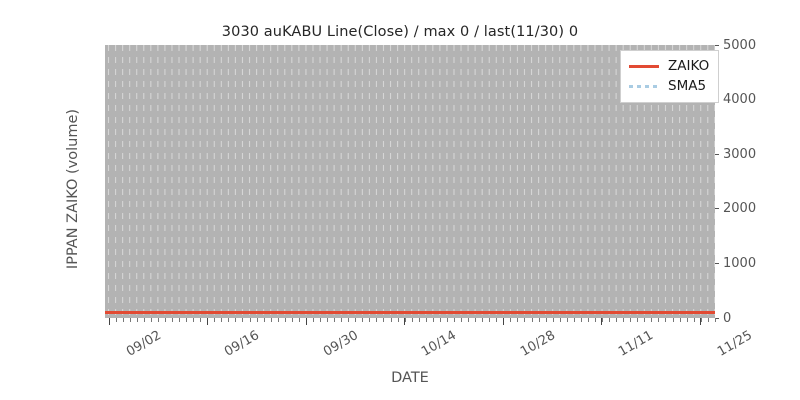 Image resolution: width=800 pixels, height=400 pixels. Describe the element at coordinates (340, 344) in the screenshot. I see `x-axis-tick-label: 09/30` at that location.